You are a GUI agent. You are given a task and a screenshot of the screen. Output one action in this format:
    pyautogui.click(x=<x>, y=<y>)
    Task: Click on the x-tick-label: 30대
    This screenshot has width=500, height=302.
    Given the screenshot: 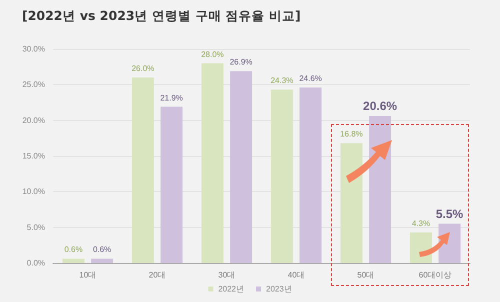 What is the action you would take?
    pyautogui.click(x=227, y=275)
    